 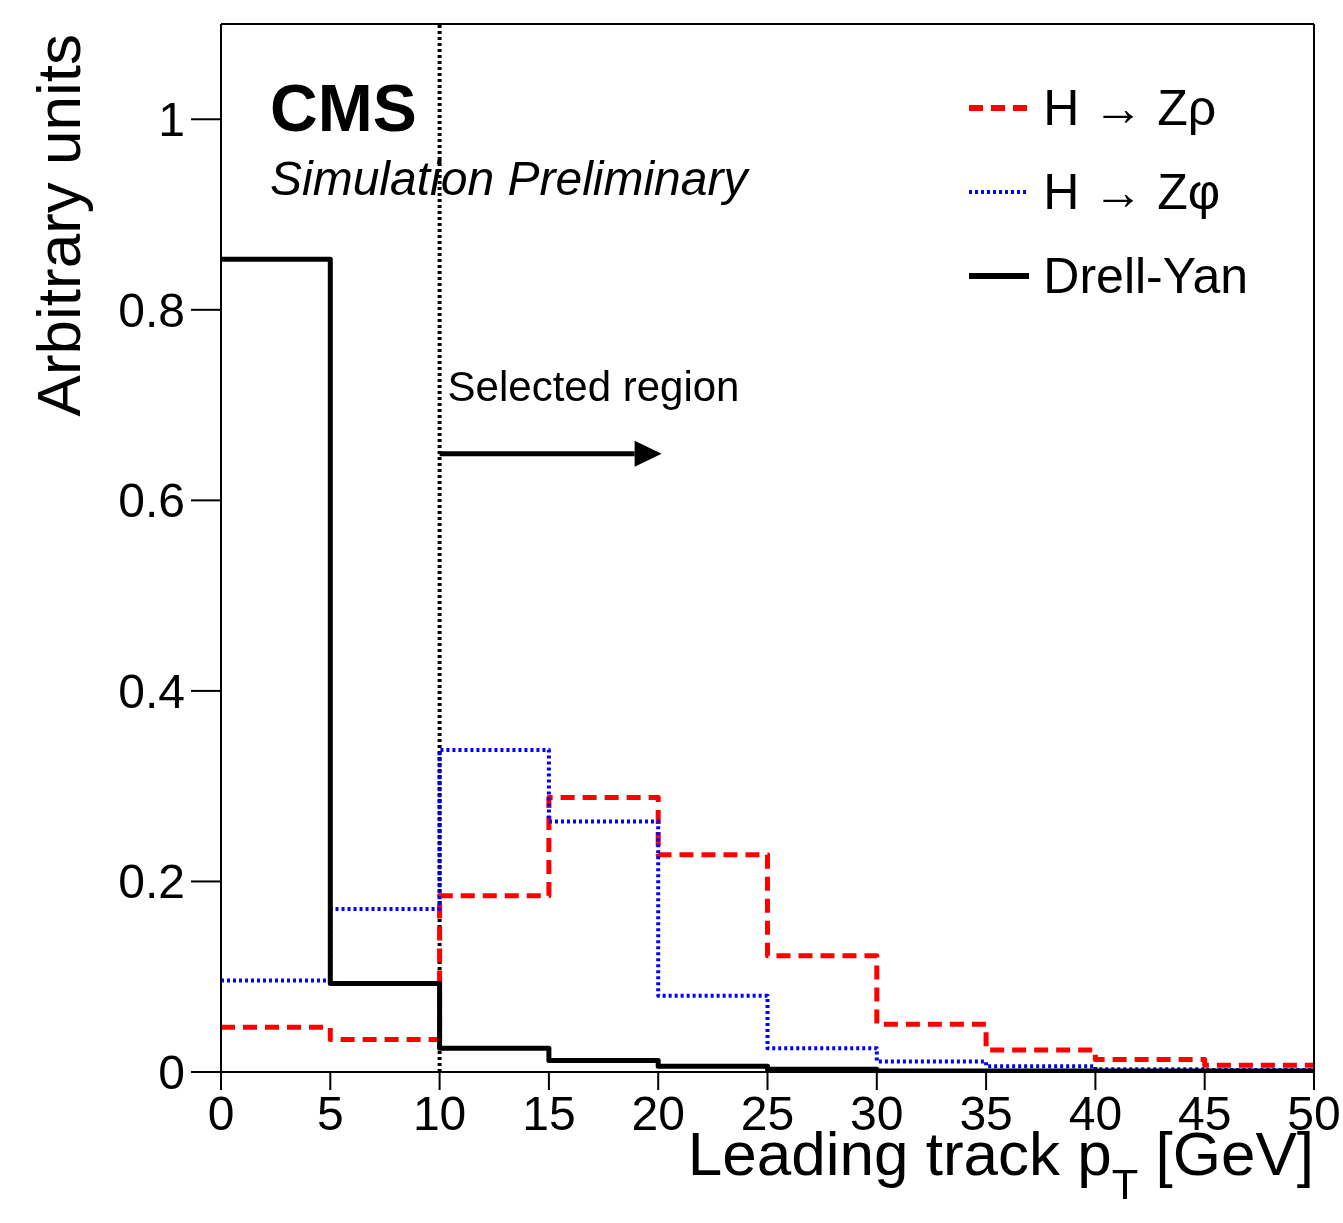 I want to click on annotation: Simulation Preliminary, so click(x=509, y=179).